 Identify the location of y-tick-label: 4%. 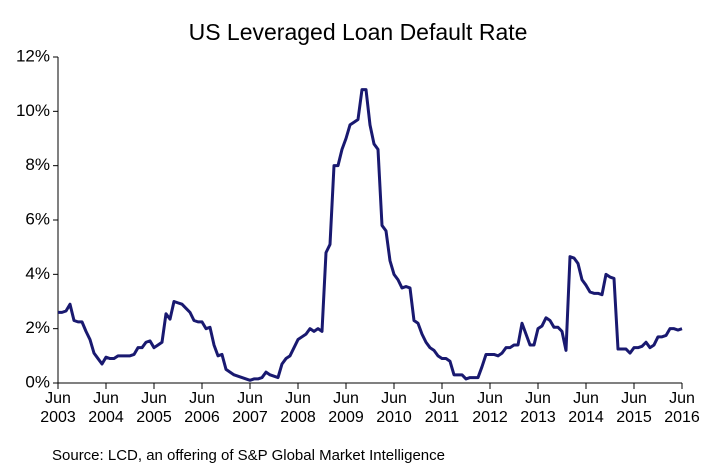
(37, 273).